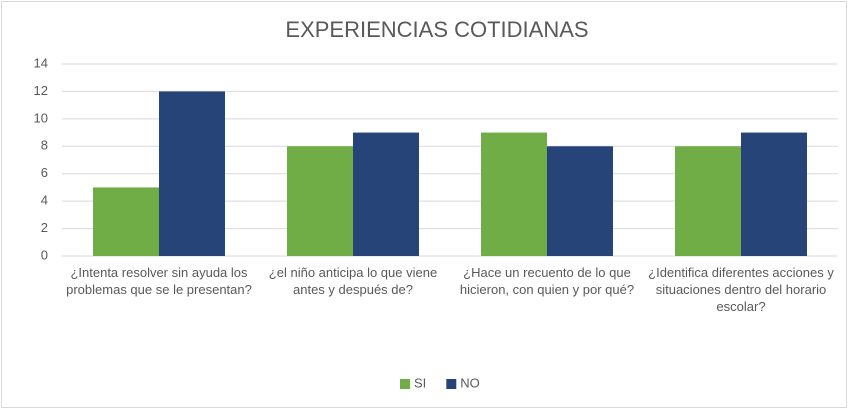  What do you see at coordinates (44, 227) in the screenshot?
I see `y-tick-label: 2` at bounding box center [44, 227].